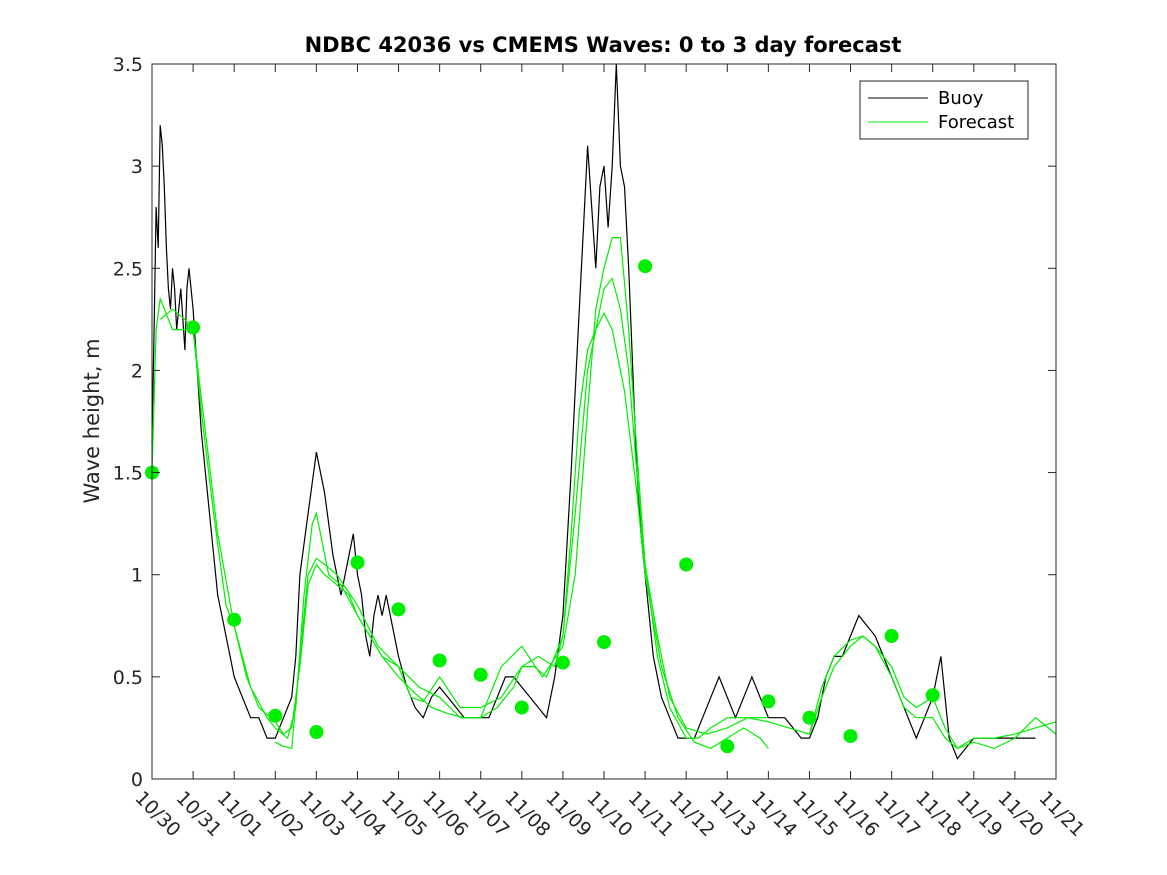 This screenshot has height=875, width=1167. I want to click on x-tick-label: 11/21, so click(1061, 814).